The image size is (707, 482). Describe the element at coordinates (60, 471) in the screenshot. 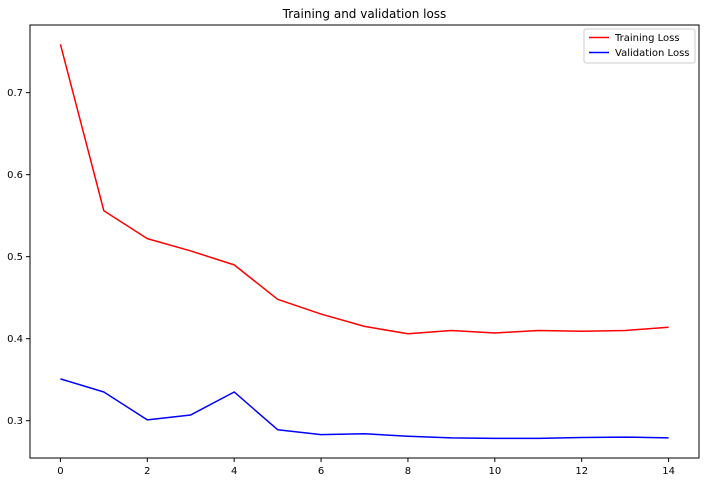

I see `x-tick-label: 0` at that location.